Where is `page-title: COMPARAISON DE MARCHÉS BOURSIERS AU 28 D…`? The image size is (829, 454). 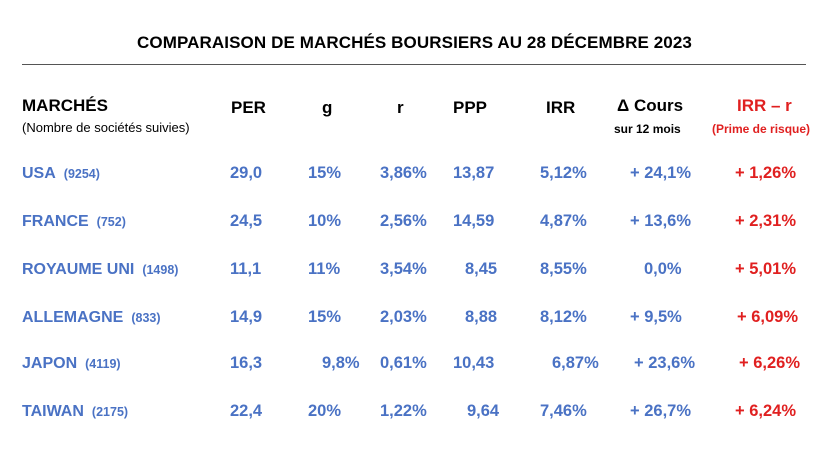 page-title: COMPARAISON DE MARCHÉS BOURSIERS AU 28 D… is located at coordinates (414, 42).